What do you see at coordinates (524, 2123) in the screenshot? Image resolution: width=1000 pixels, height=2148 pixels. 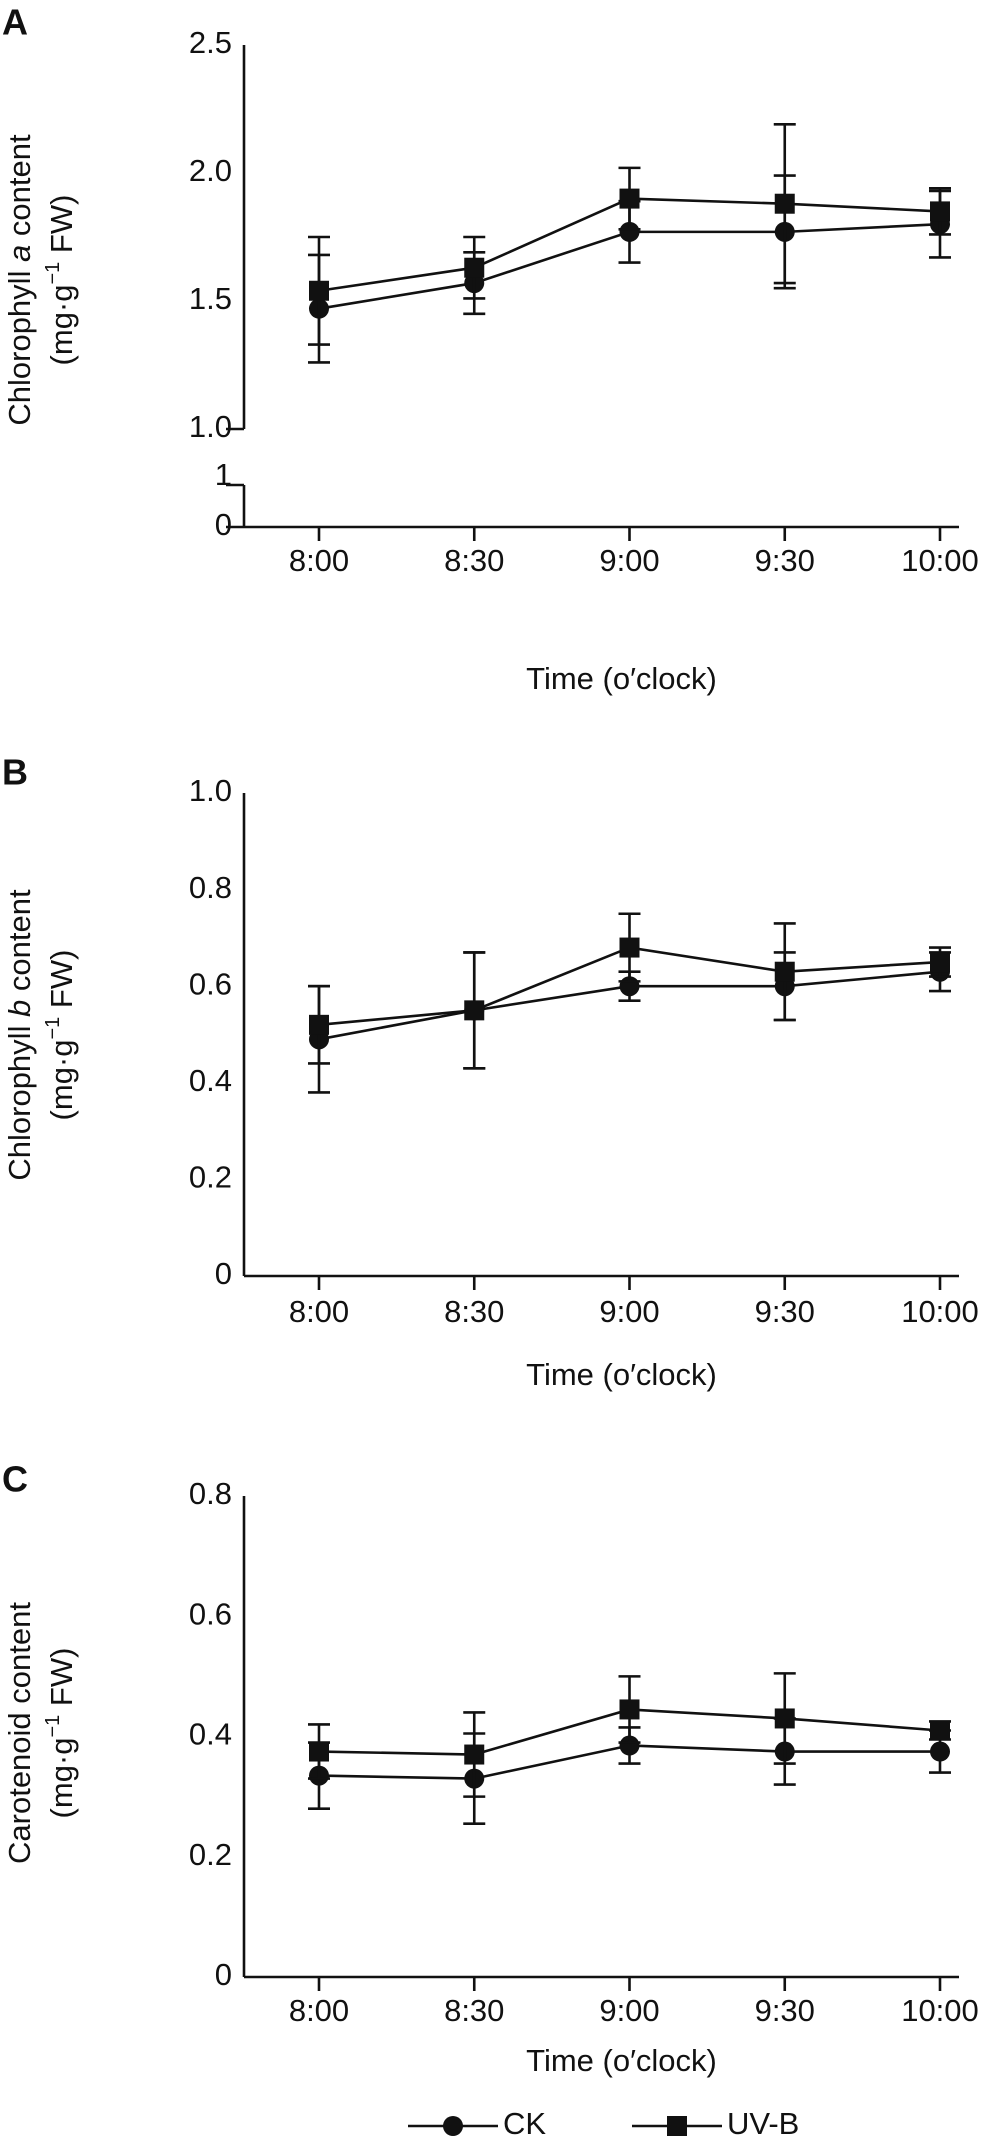 I see `legend-label: CK` at bounding box center [524, 2123].